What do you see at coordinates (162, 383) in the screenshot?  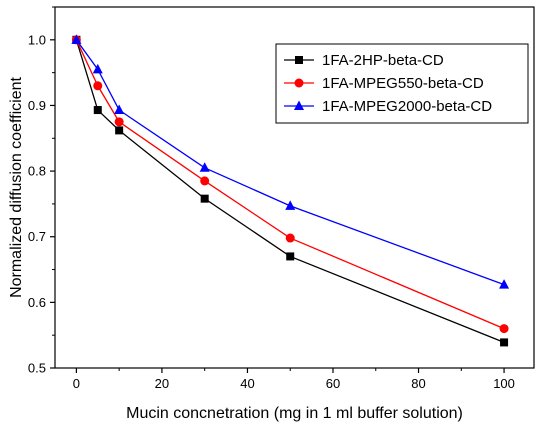 I see `x-tick-label: 20` at bounding box center [162, 383].